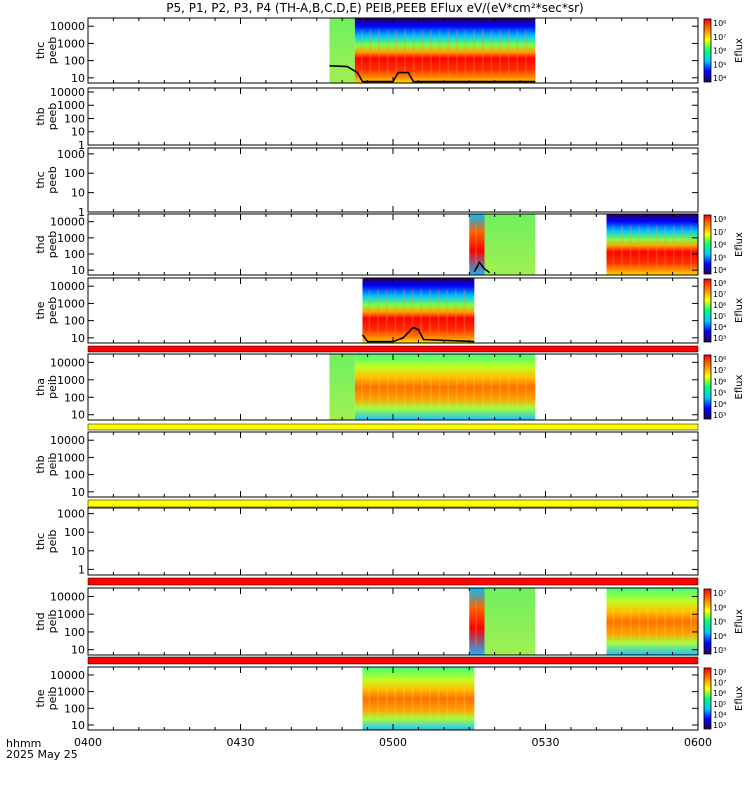 This screenshot has width=750, height=800. Describe the element at coordinates (74, 254) in the screenshot. I see `panel-4-ytick-label: 100` at that location.